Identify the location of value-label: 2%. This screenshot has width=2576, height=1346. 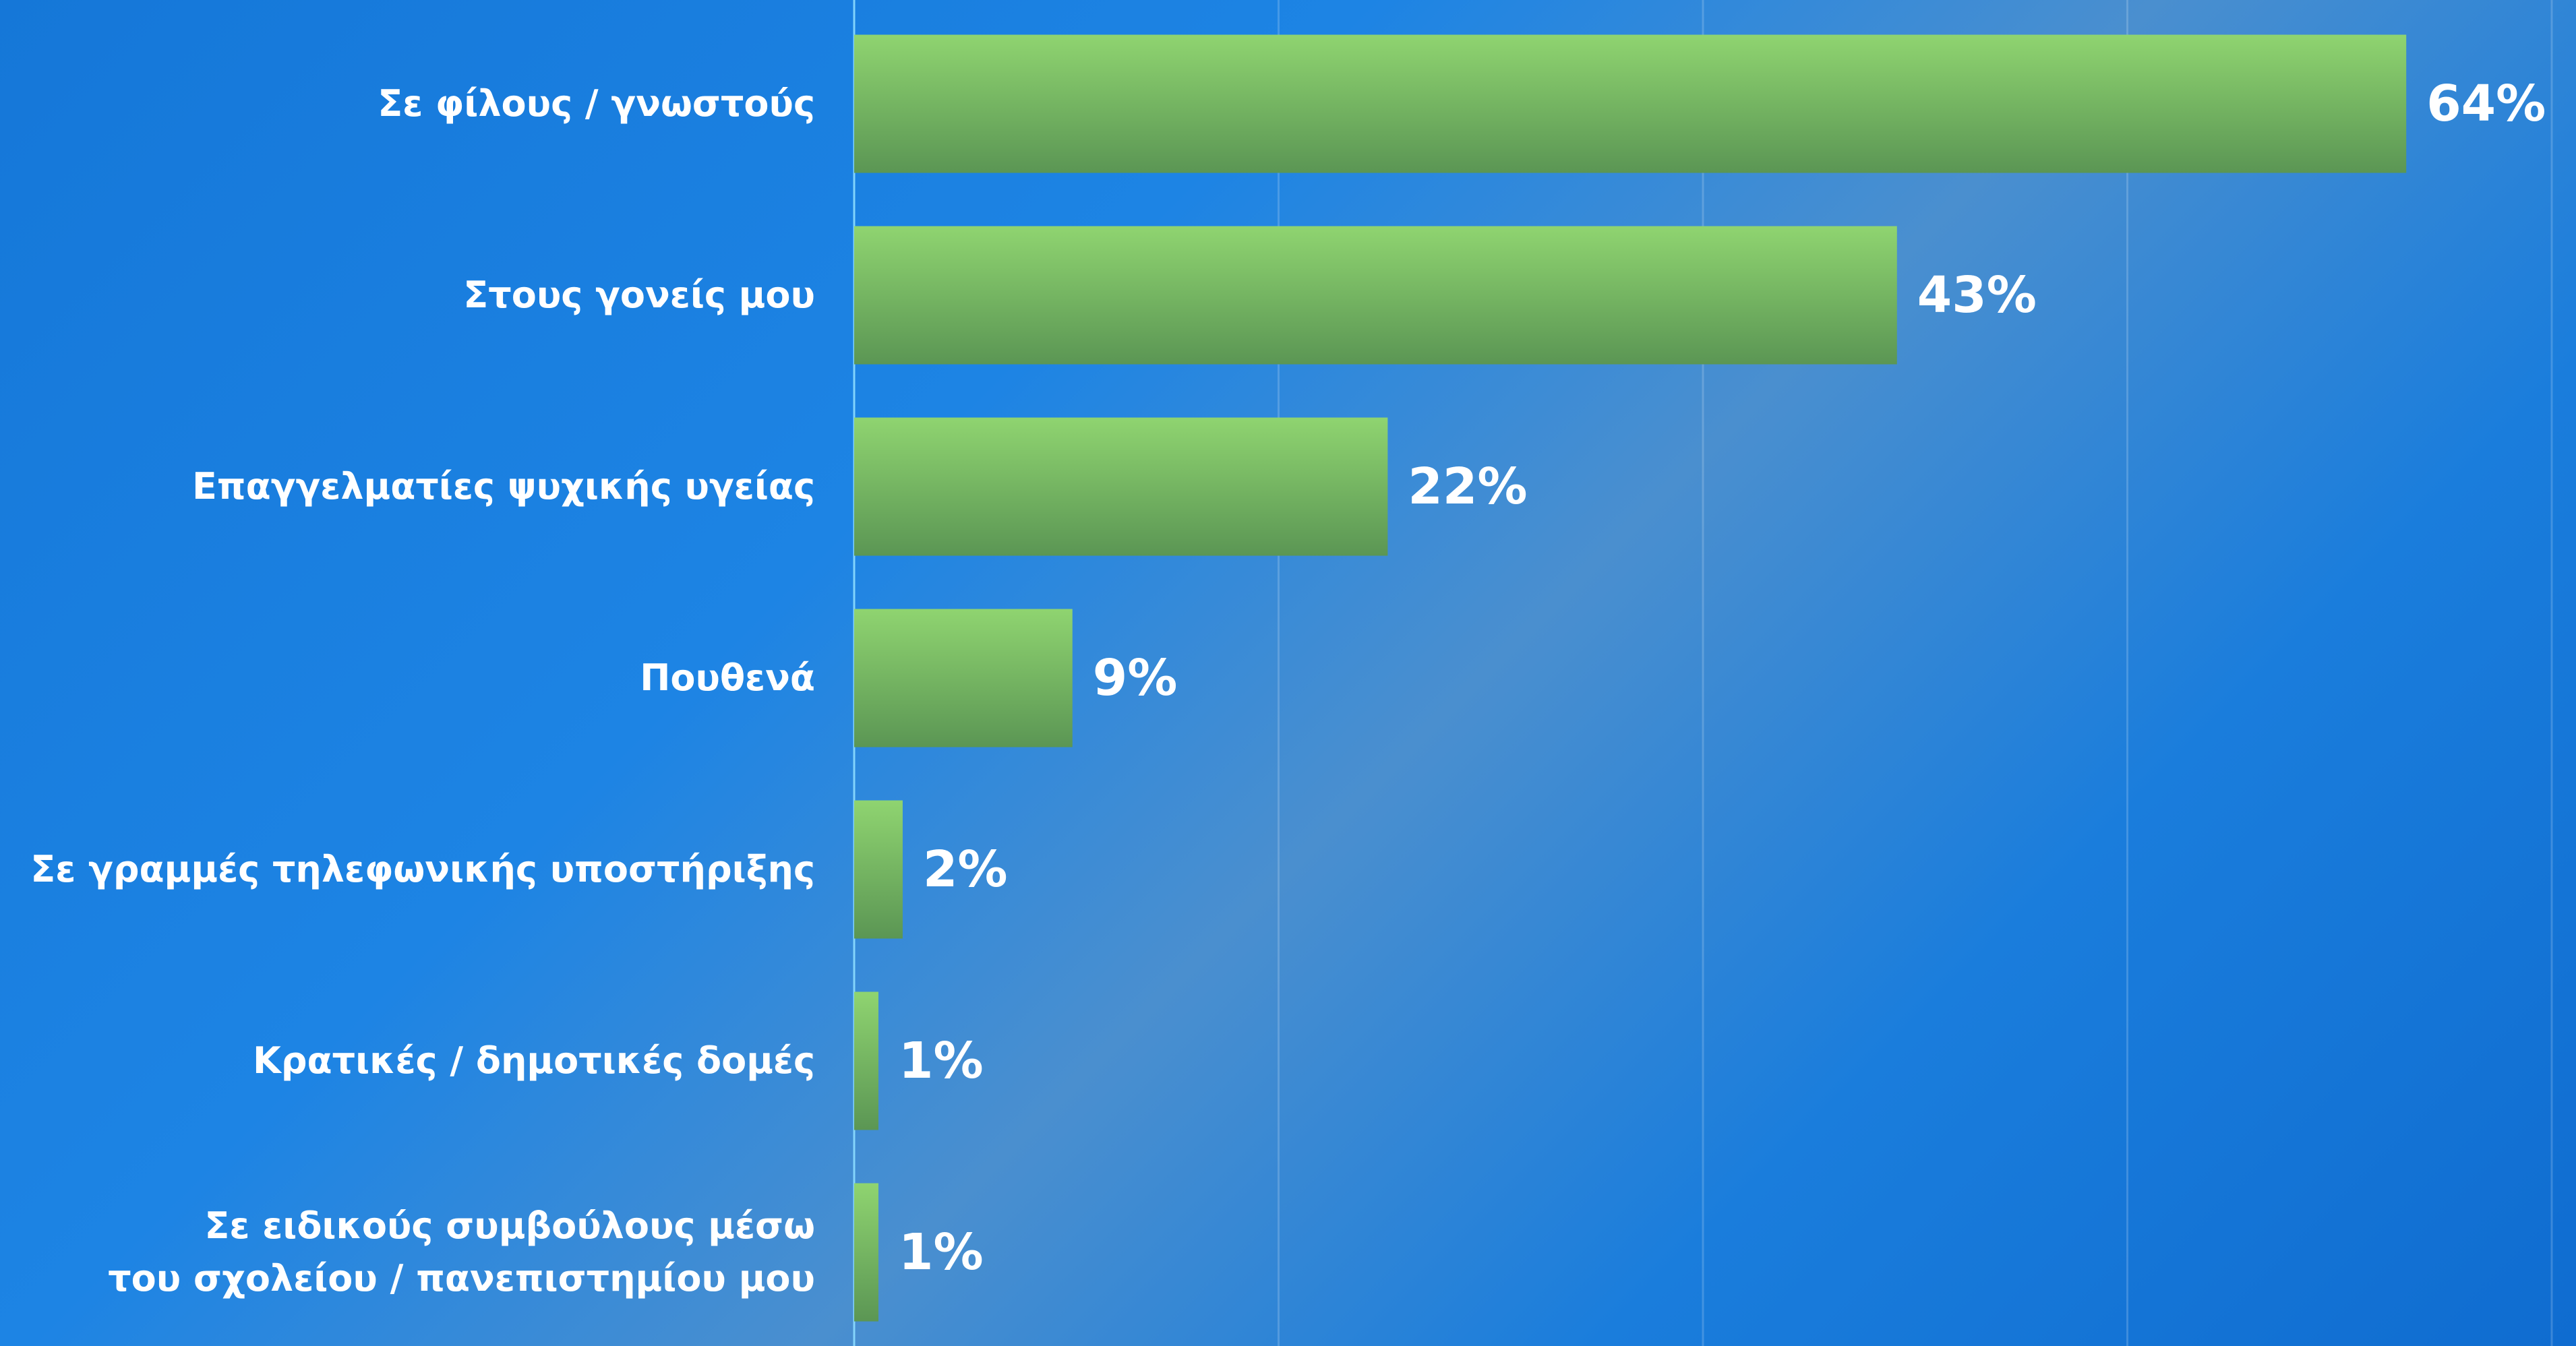
(965, 869).